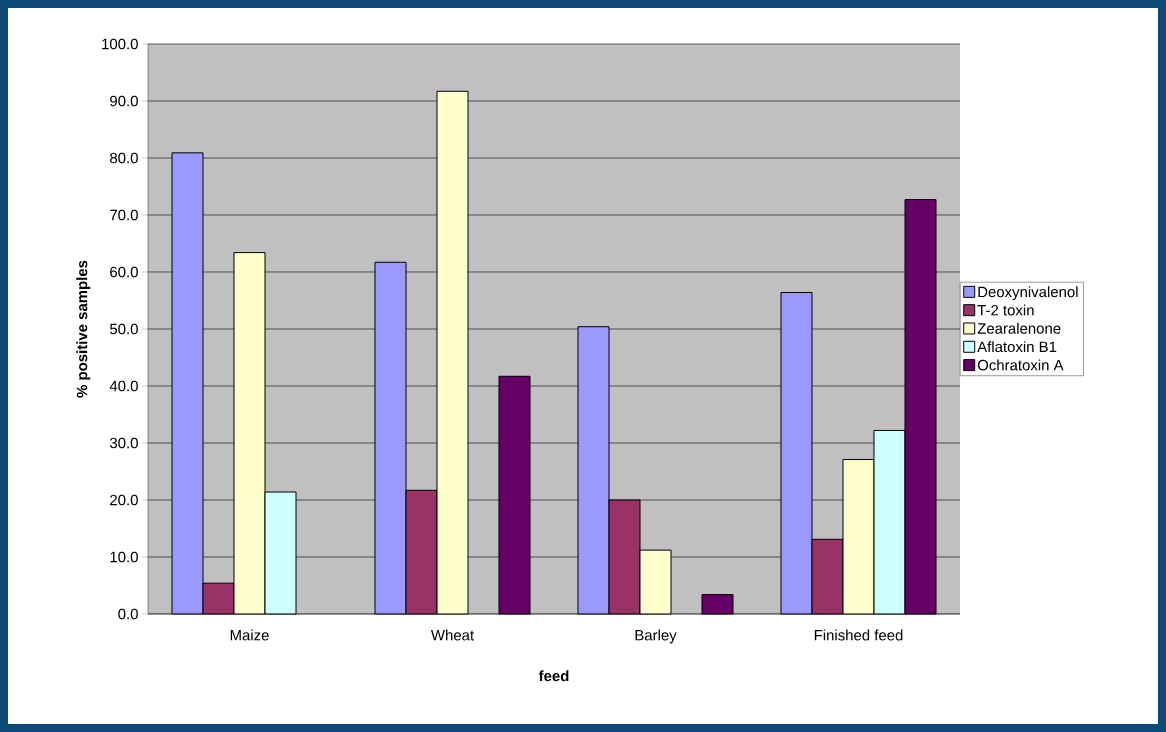  Describe the element at coordinates (120, 44) in the screenshot. I see `y-tick-label: 100.0` at that location.